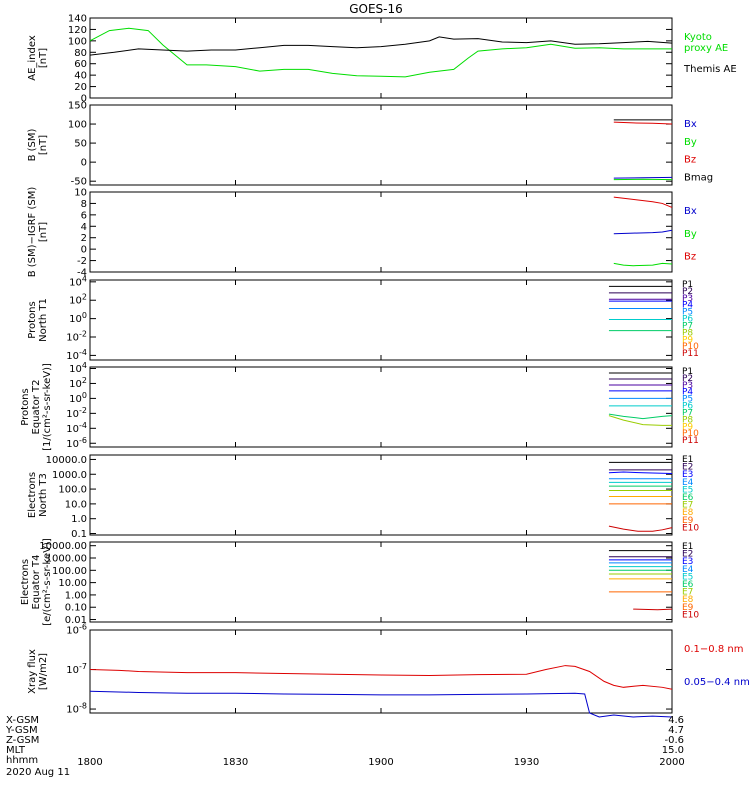  I want to click on series-p7, so click(640, 416).